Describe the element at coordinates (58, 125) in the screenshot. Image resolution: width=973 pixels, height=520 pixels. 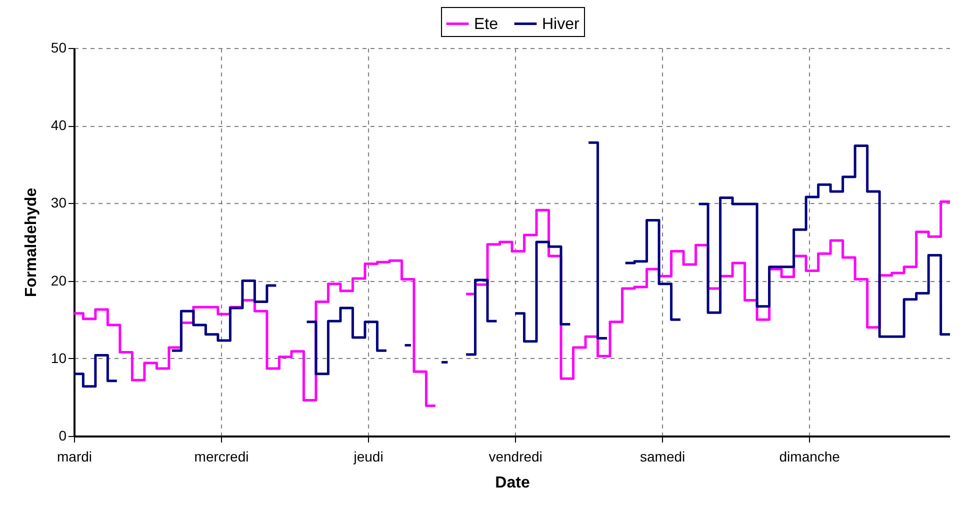
I see `y-tick-label: 40` at that location.